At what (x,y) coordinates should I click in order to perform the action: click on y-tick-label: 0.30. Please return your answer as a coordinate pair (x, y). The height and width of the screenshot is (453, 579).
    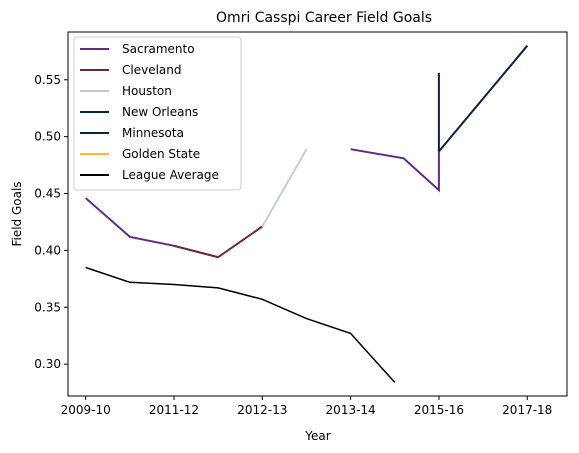
    Looking at the image, I should click on (47, 364).